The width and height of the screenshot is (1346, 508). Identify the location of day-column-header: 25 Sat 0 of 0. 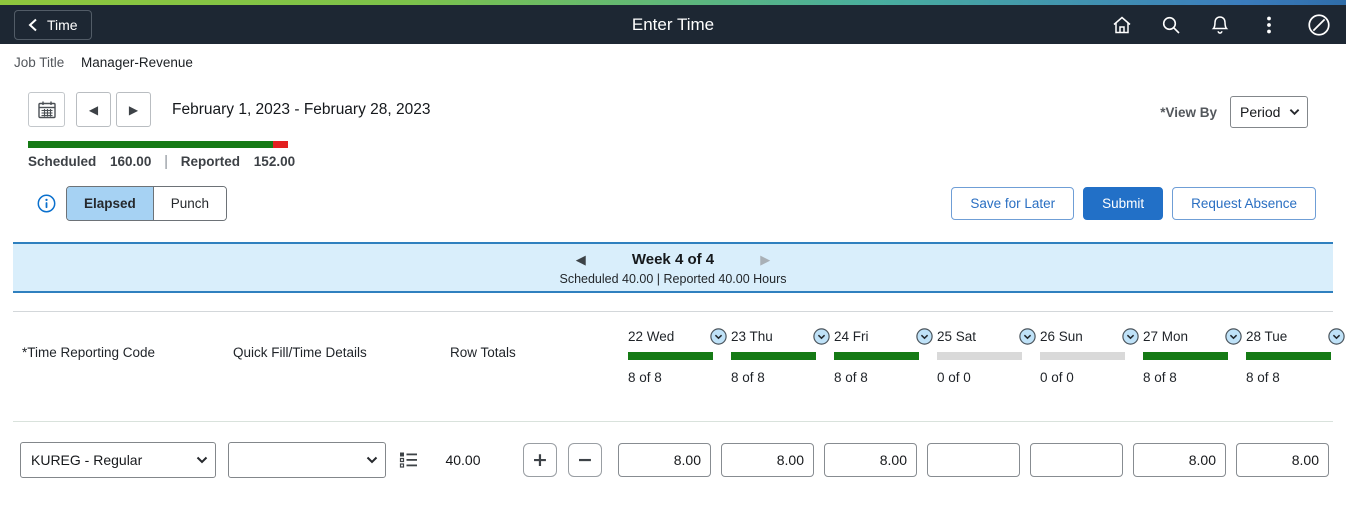
(986, 356).